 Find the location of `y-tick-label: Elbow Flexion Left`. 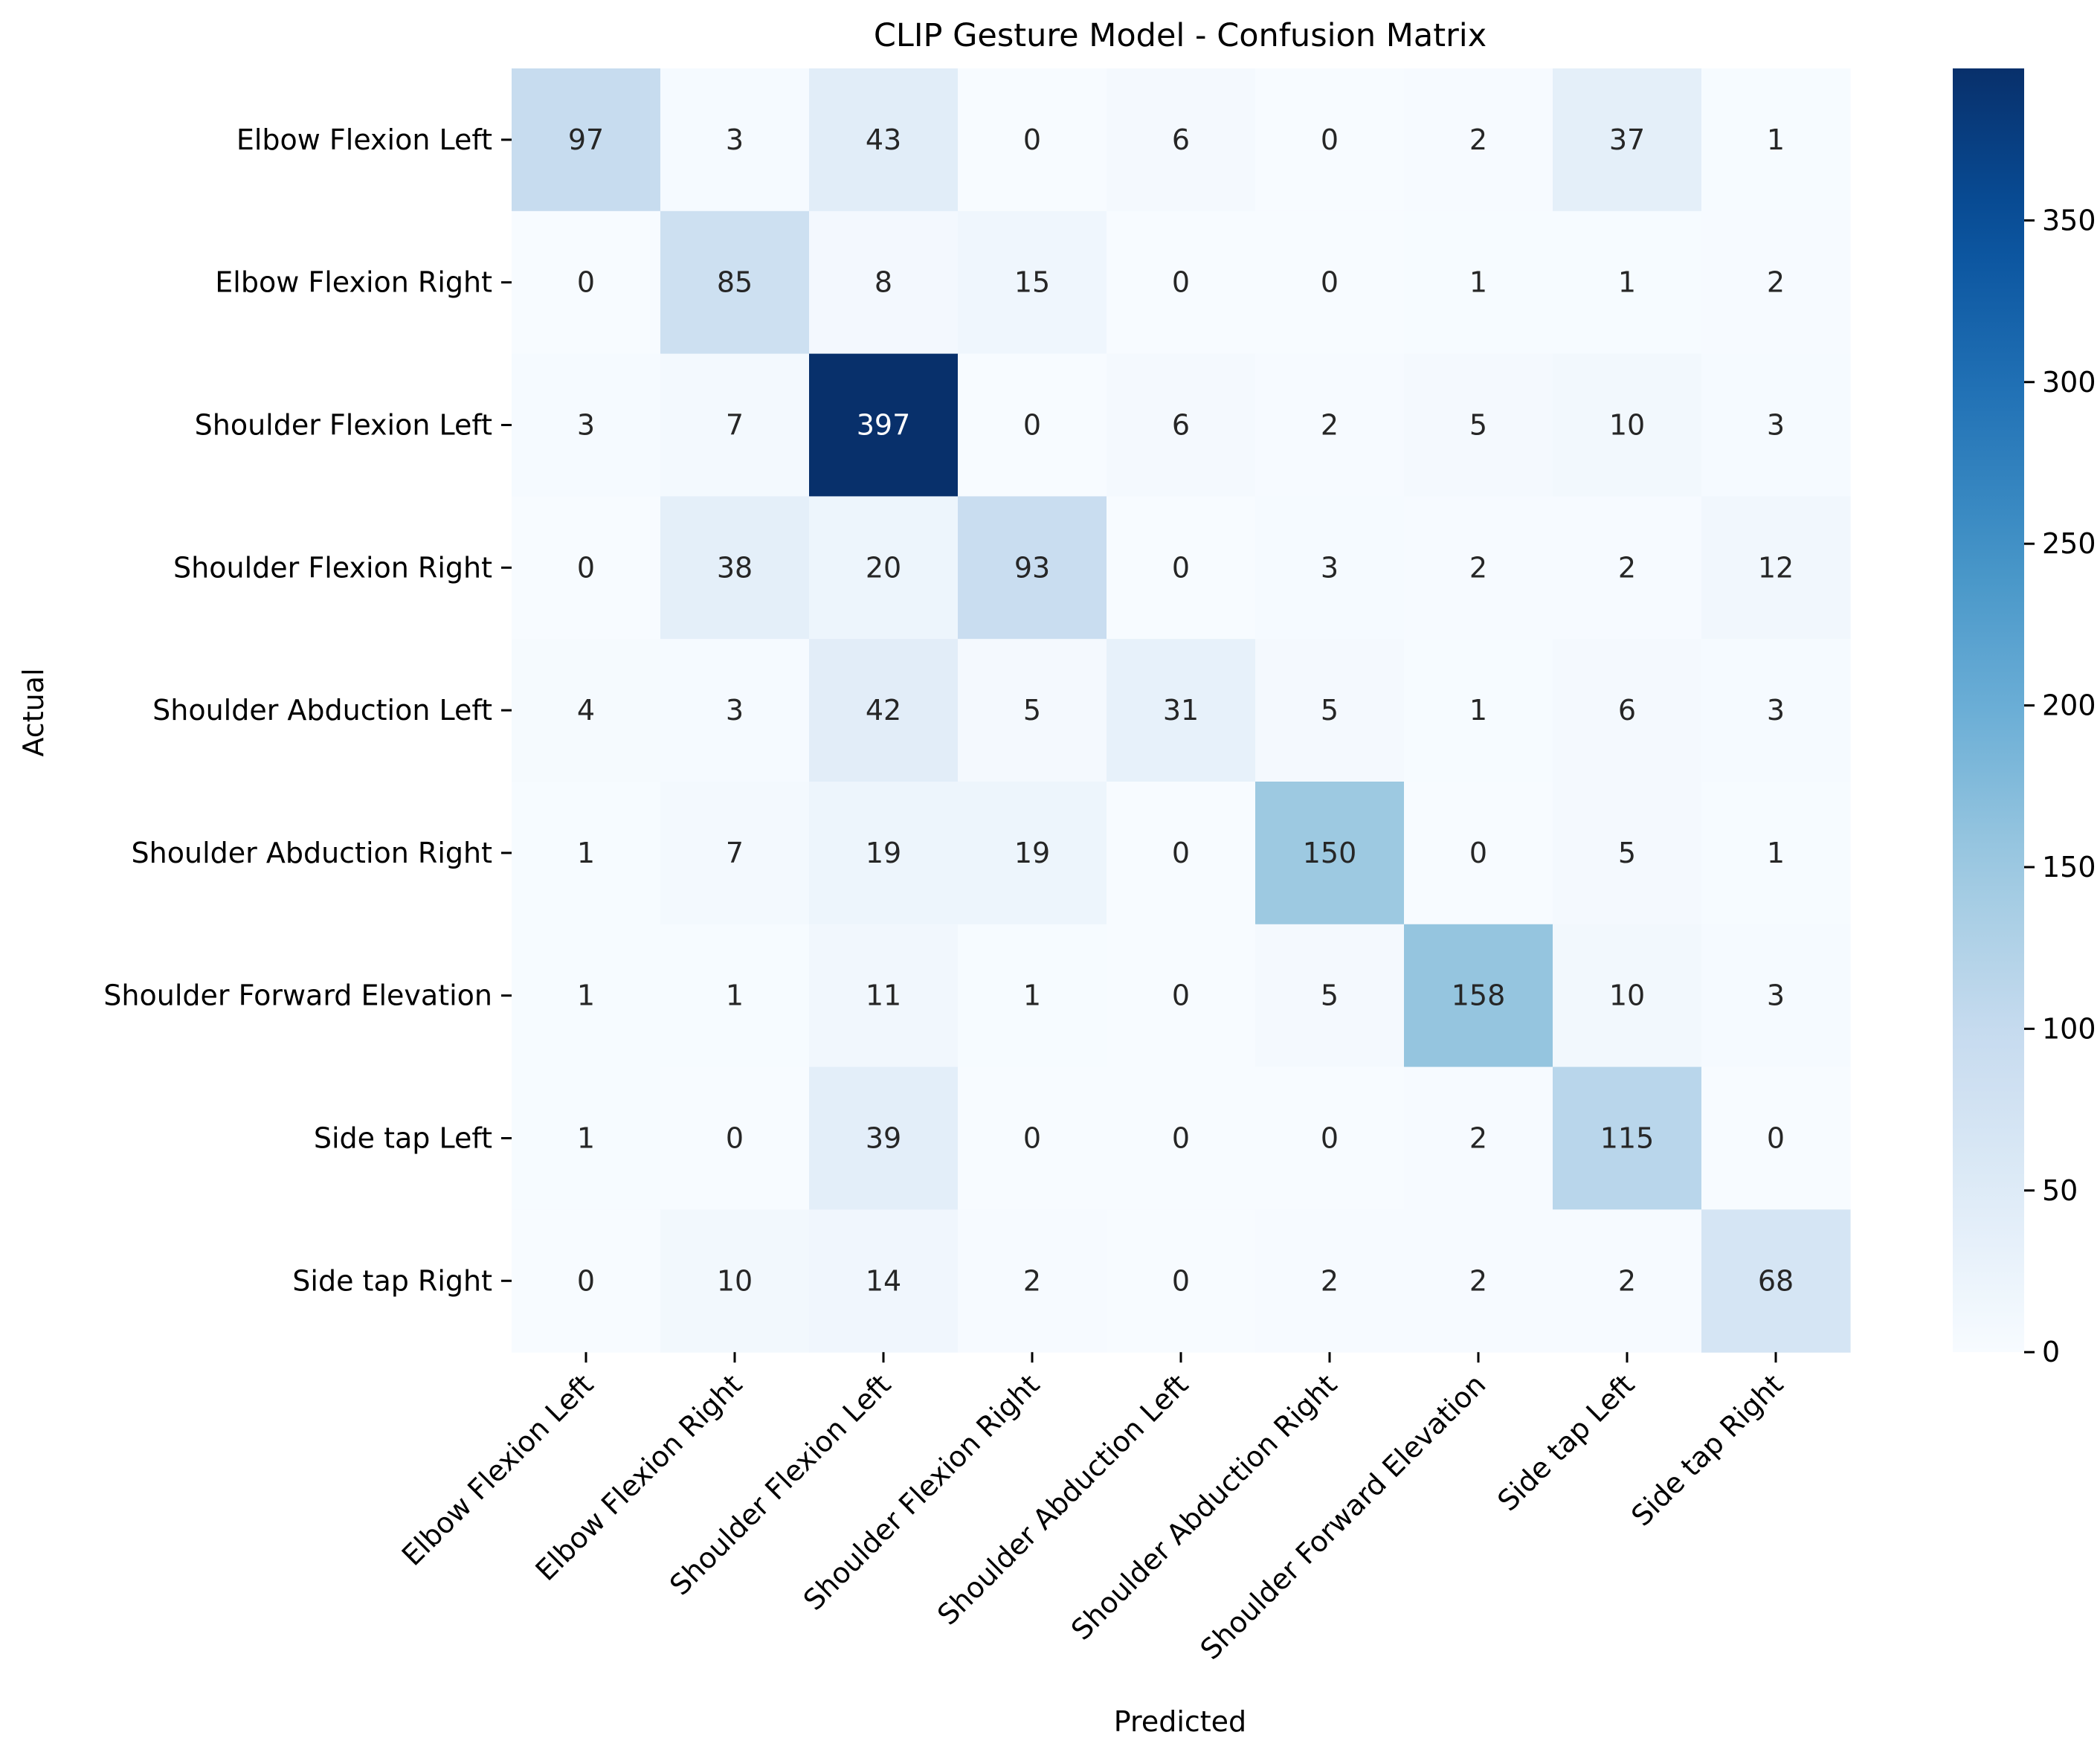

y-tick-label: Elbow Flexion Left is located at coordinates (364, 140).